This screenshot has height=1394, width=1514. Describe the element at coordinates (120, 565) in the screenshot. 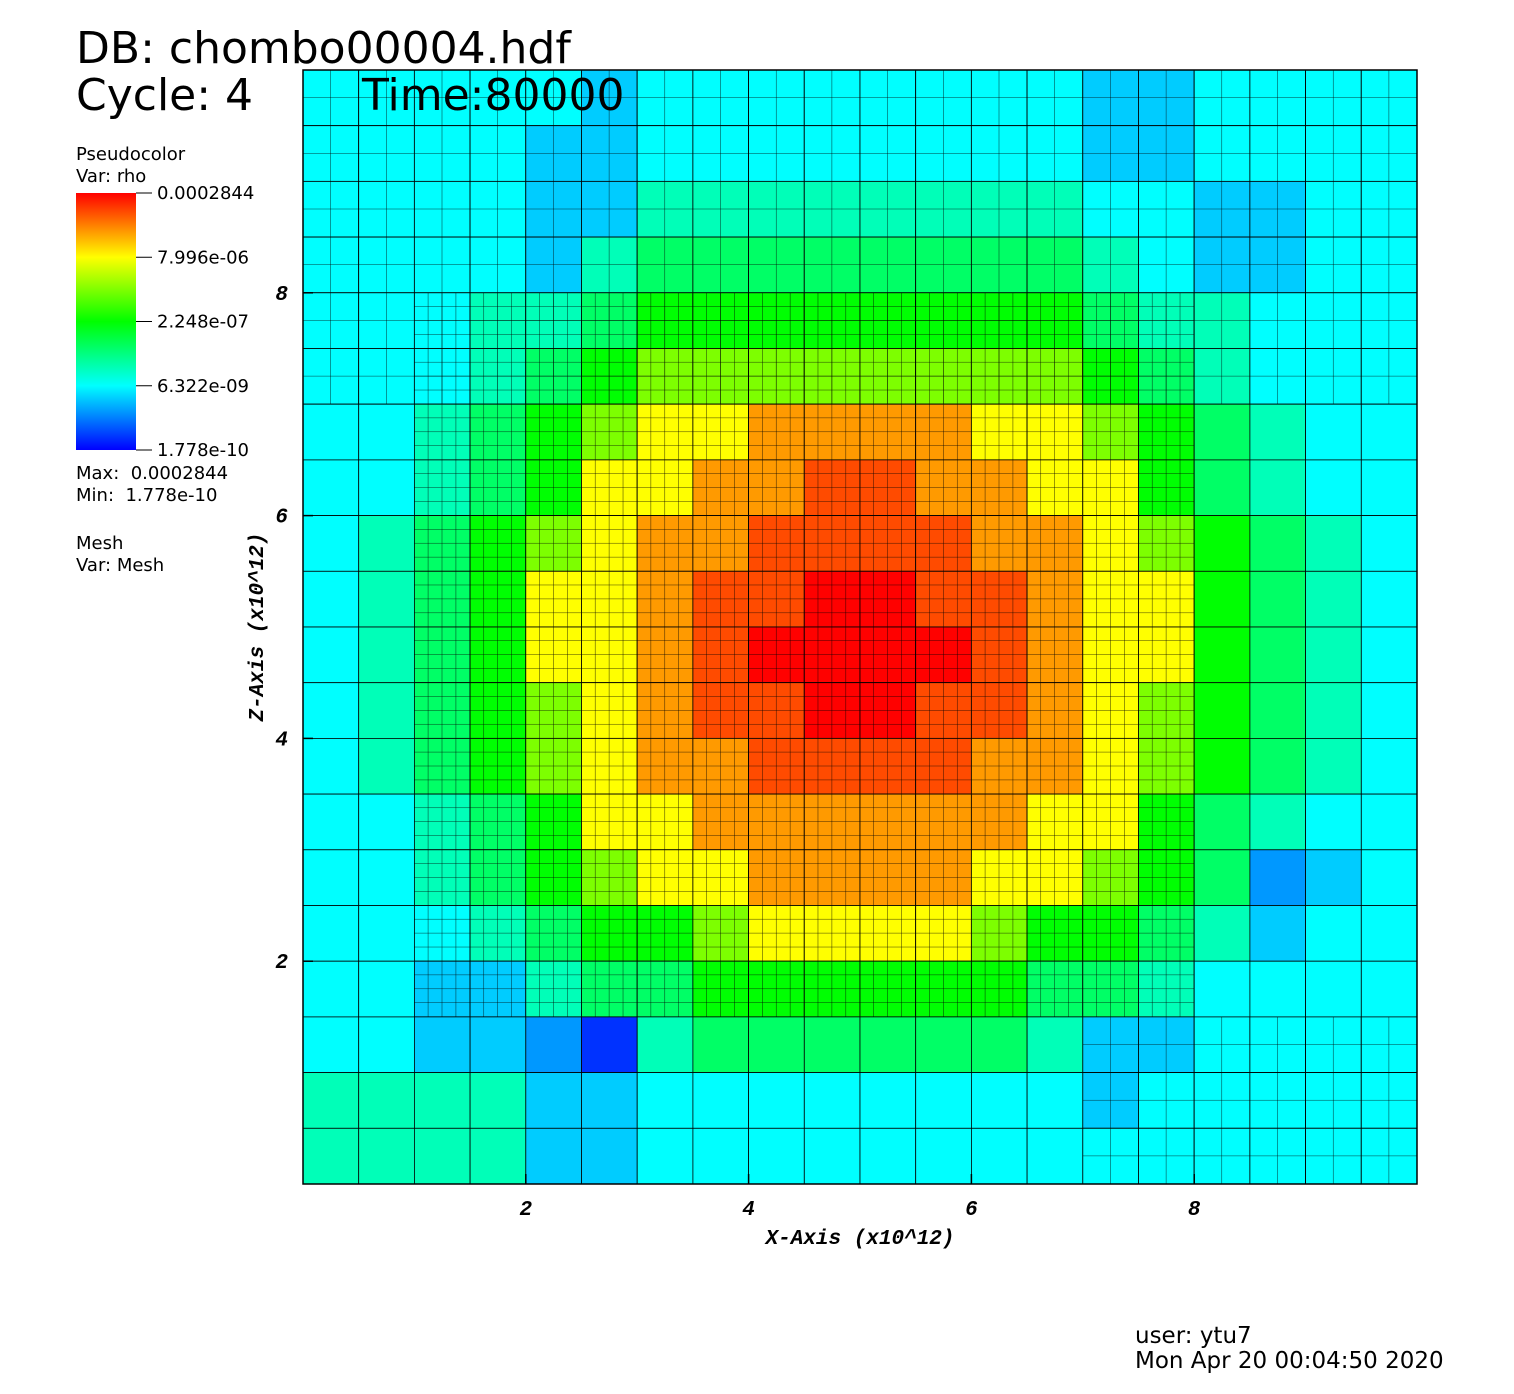

I see `legend-mesh-var: Var: Mesh` at that location.